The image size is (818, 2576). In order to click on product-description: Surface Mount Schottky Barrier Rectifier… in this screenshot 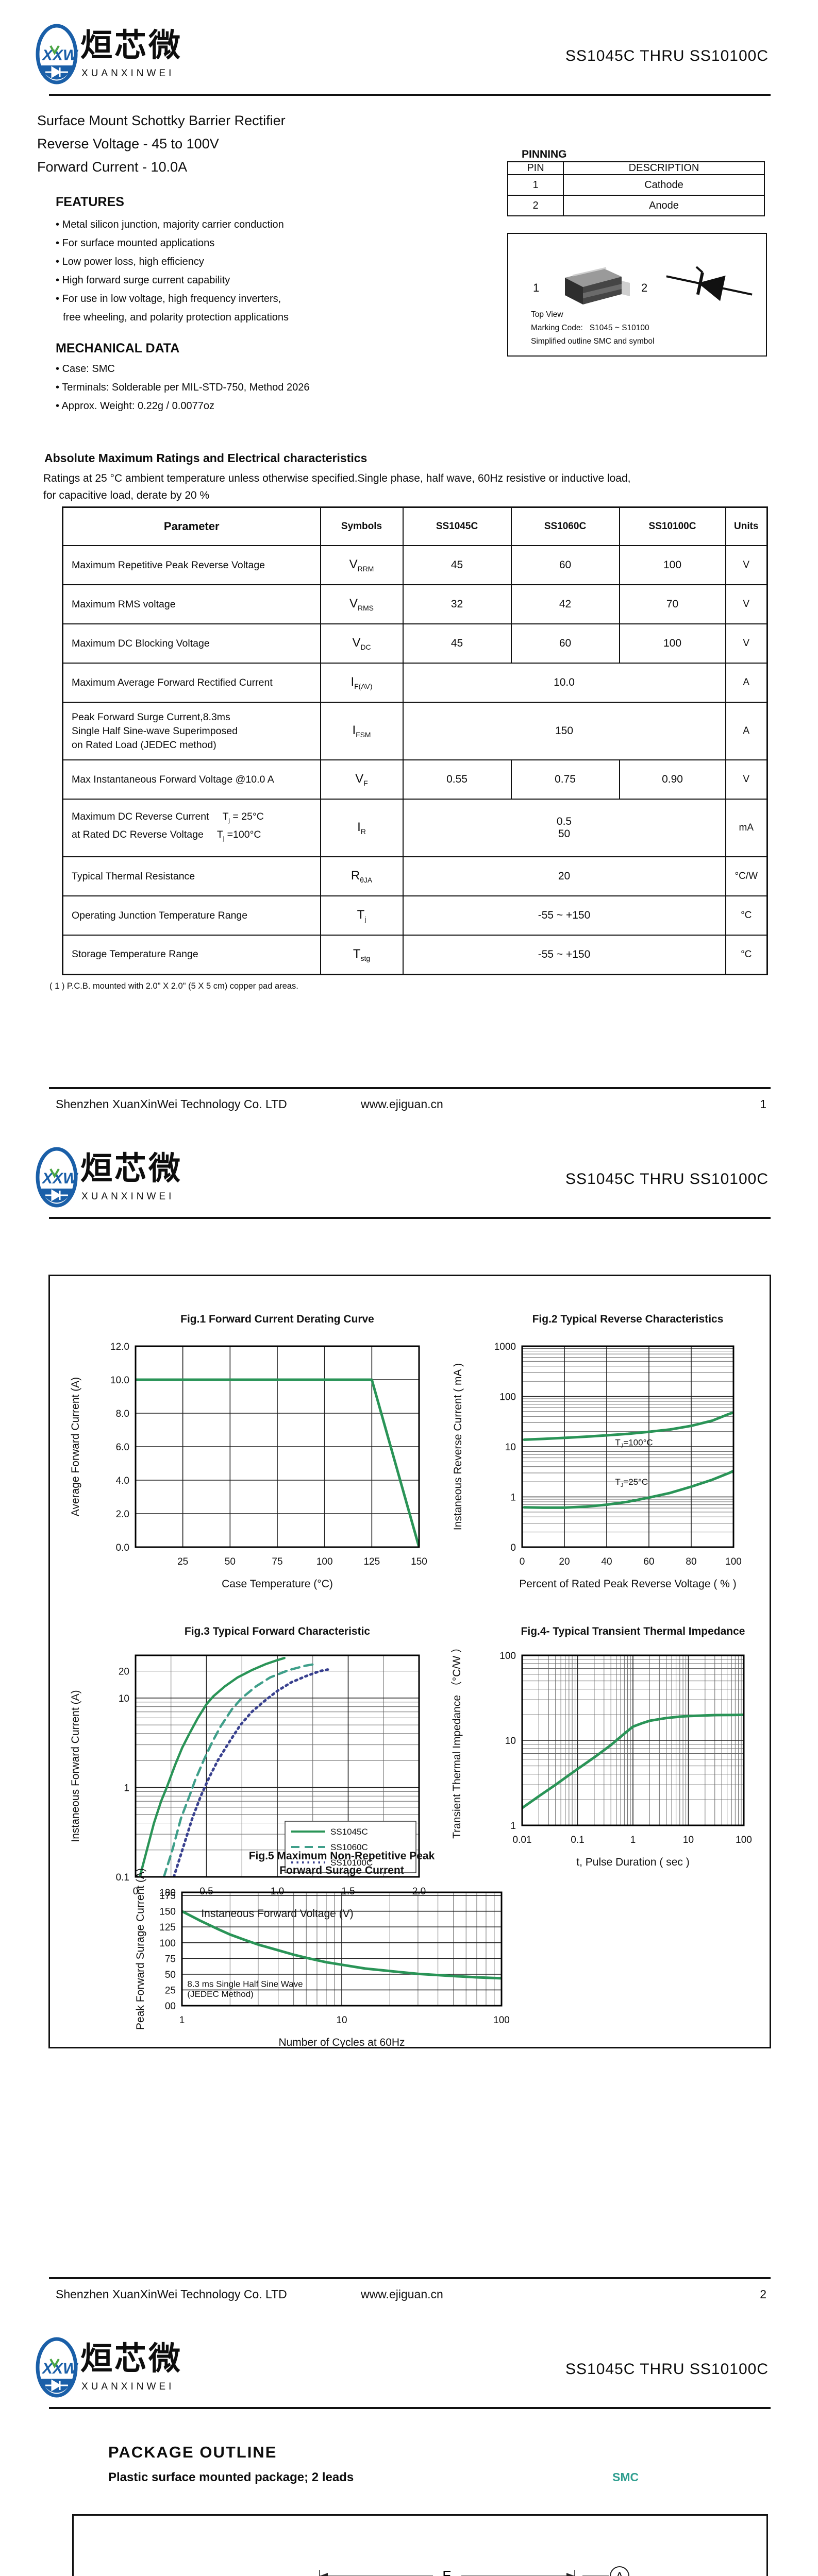, I will do `click(161, 144)`.